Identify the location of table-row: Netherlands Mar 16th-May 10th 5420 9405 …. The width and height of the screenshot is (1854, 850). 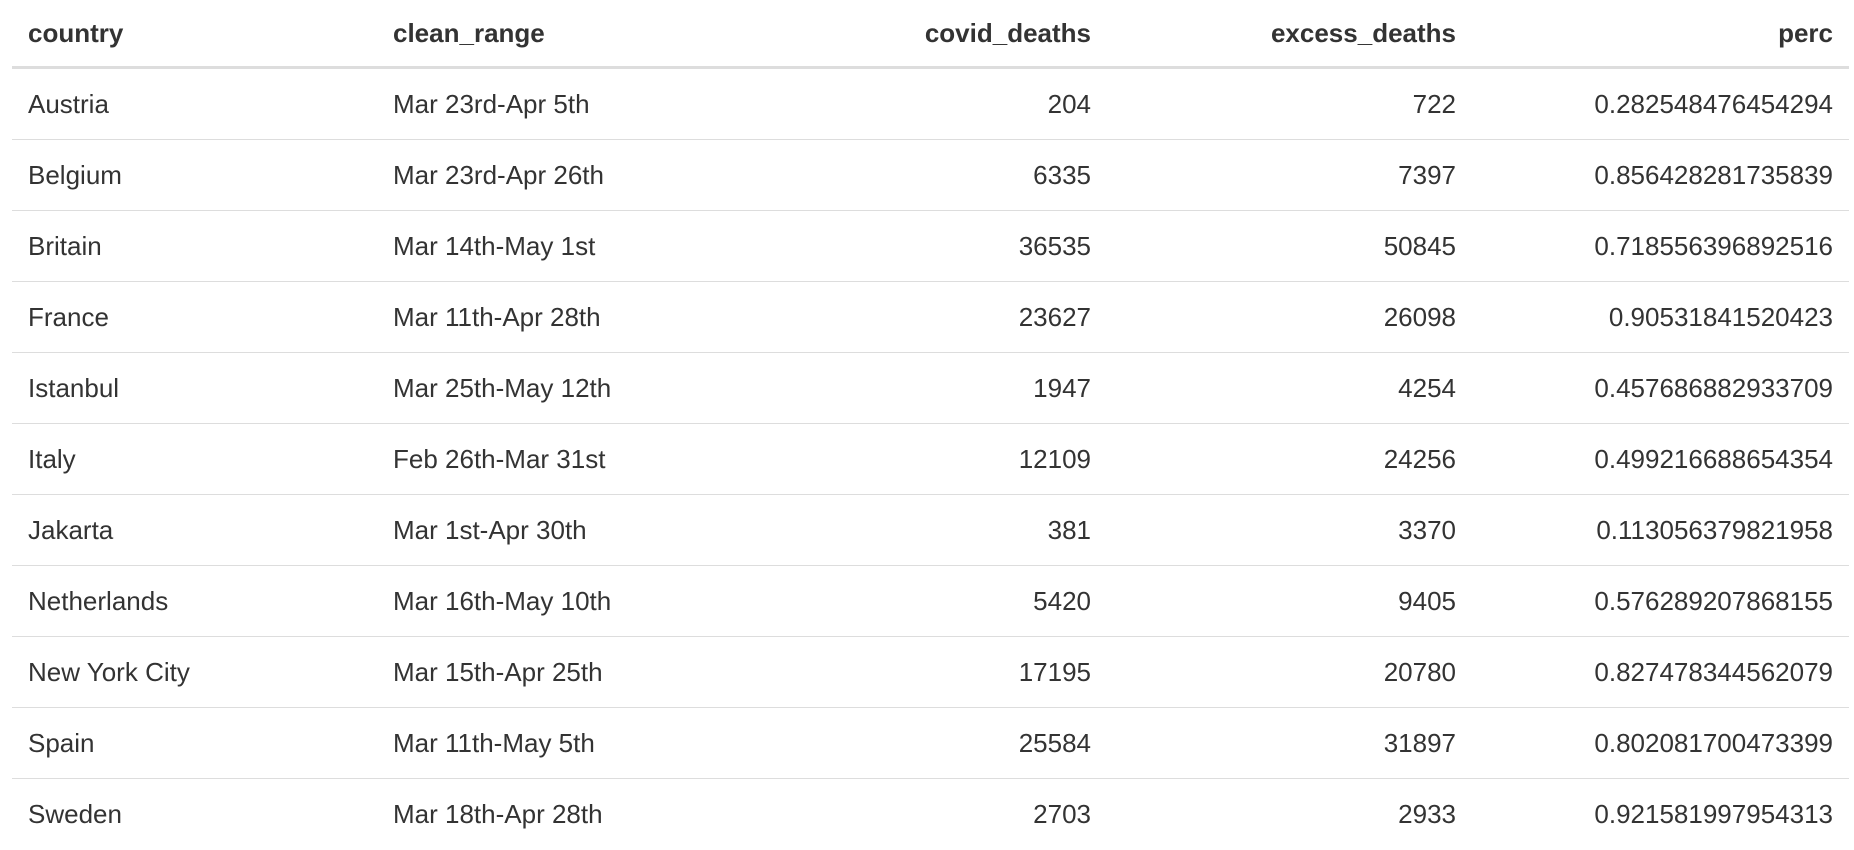
(930, 601).